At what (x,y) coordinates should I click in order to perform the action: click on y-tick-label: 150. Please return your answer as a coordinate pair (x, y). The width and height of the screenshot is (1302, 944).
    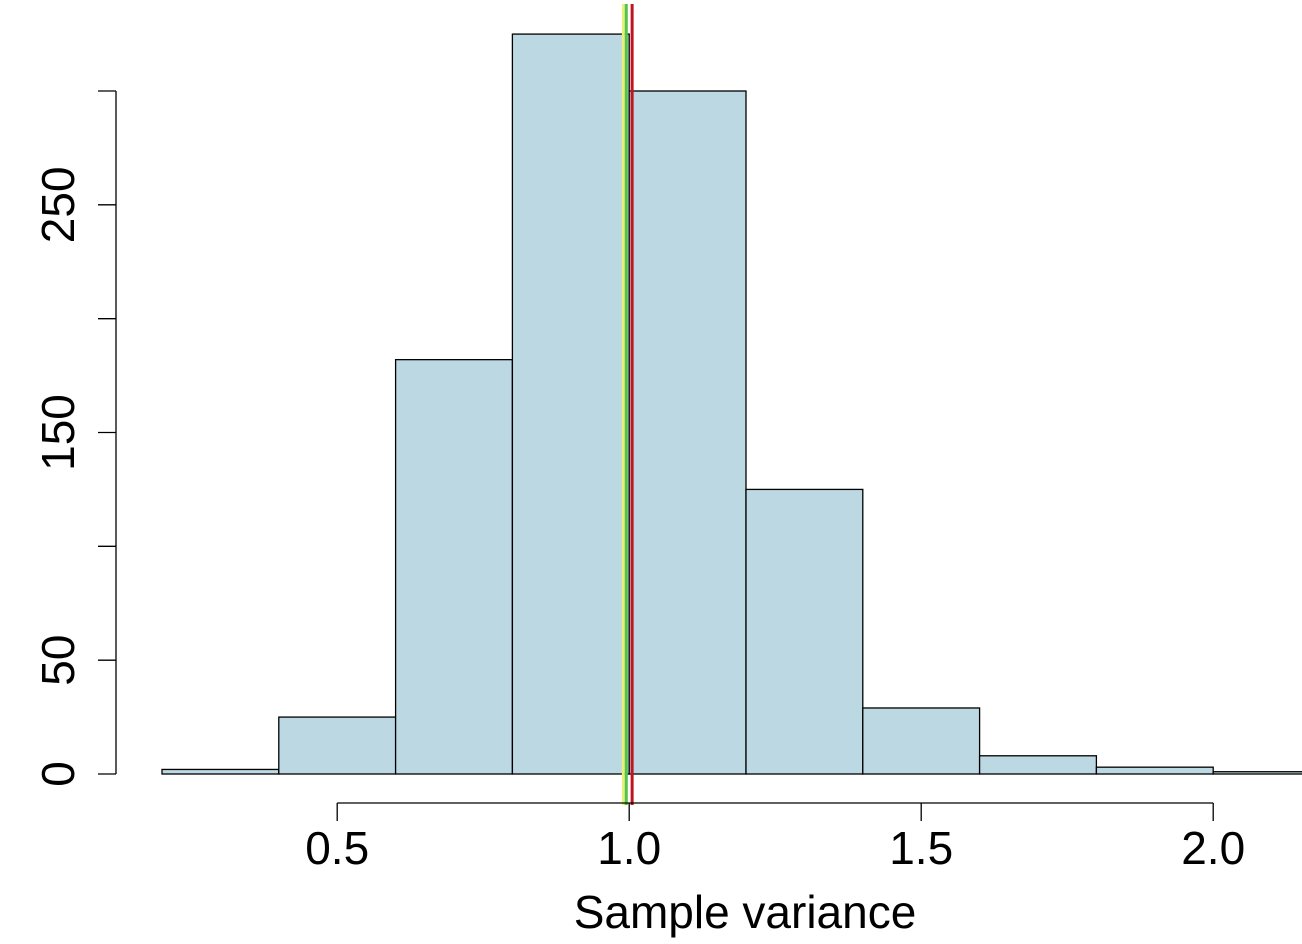
    Looking at the image, I should click on (58, 432).